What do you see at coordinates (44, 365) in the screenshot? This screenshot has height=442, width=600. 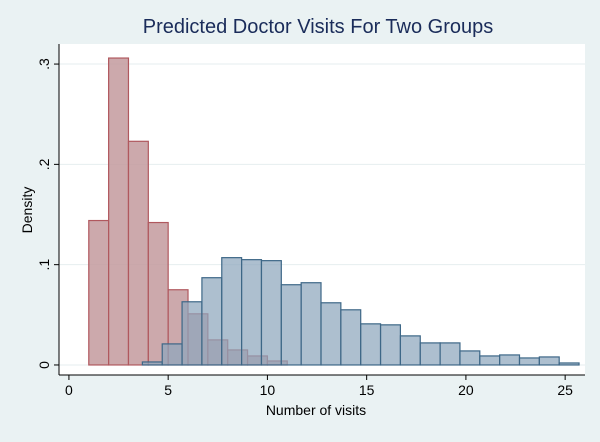 I see `y-tick-label: 0` at bounding box center [44, 365].